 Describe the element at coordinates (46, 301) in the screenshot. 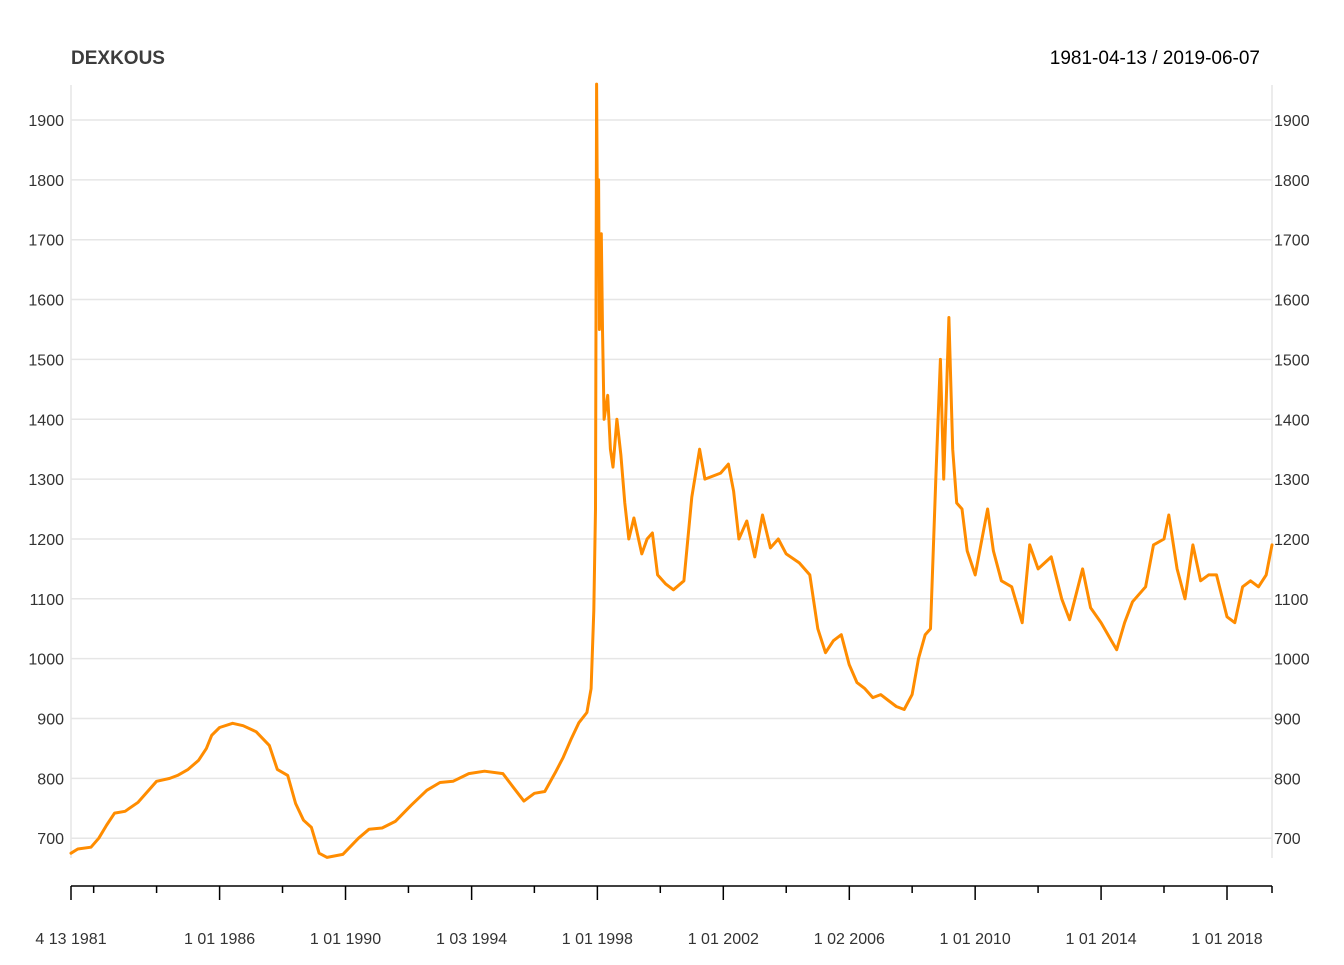

I see `y-tick-label-left: 1600` at that location.